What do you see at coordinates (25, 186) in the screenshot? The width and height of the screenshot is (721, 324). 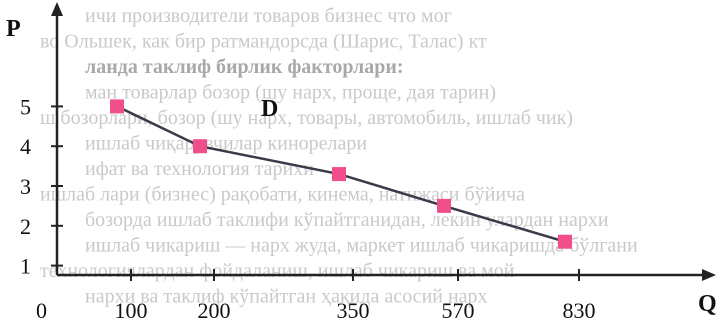 I see `y-tick-label: 3` at bounding box center [25, 186].